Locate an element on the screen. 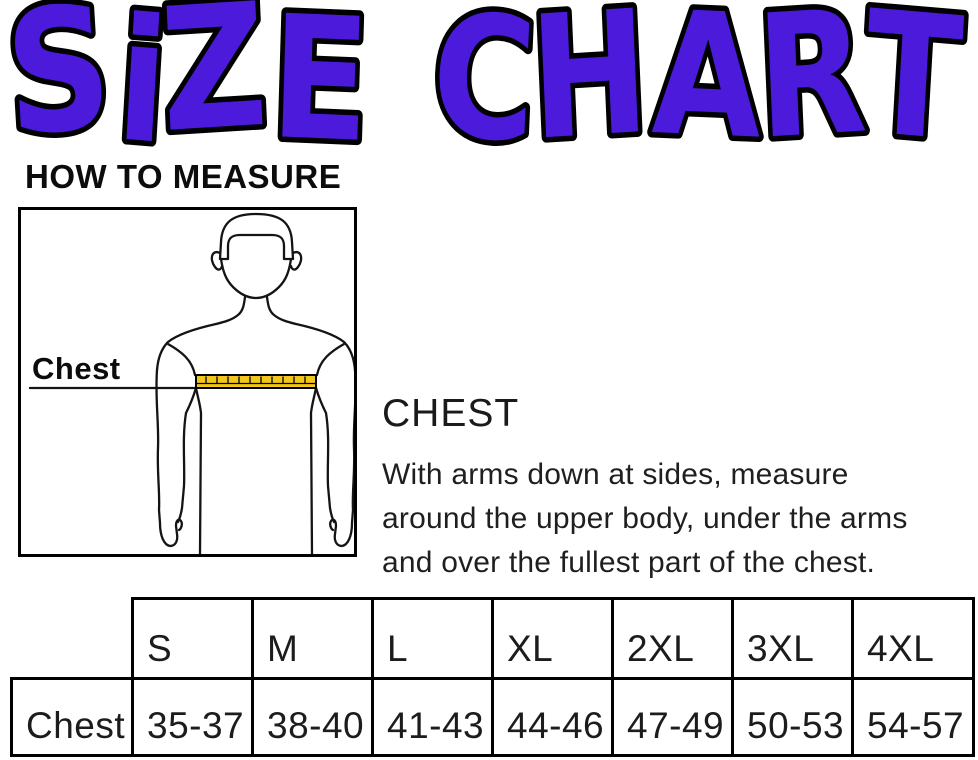 The image size is (978, 760). col-header-l: L is located at coordinates (432, 638).